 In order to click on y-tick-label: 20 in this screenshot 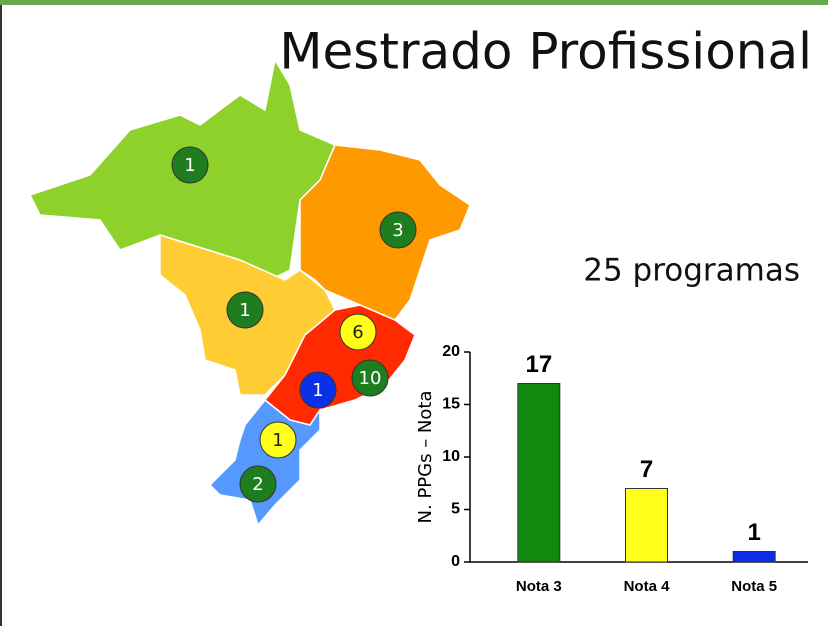, I will do `click(451, 351)`.